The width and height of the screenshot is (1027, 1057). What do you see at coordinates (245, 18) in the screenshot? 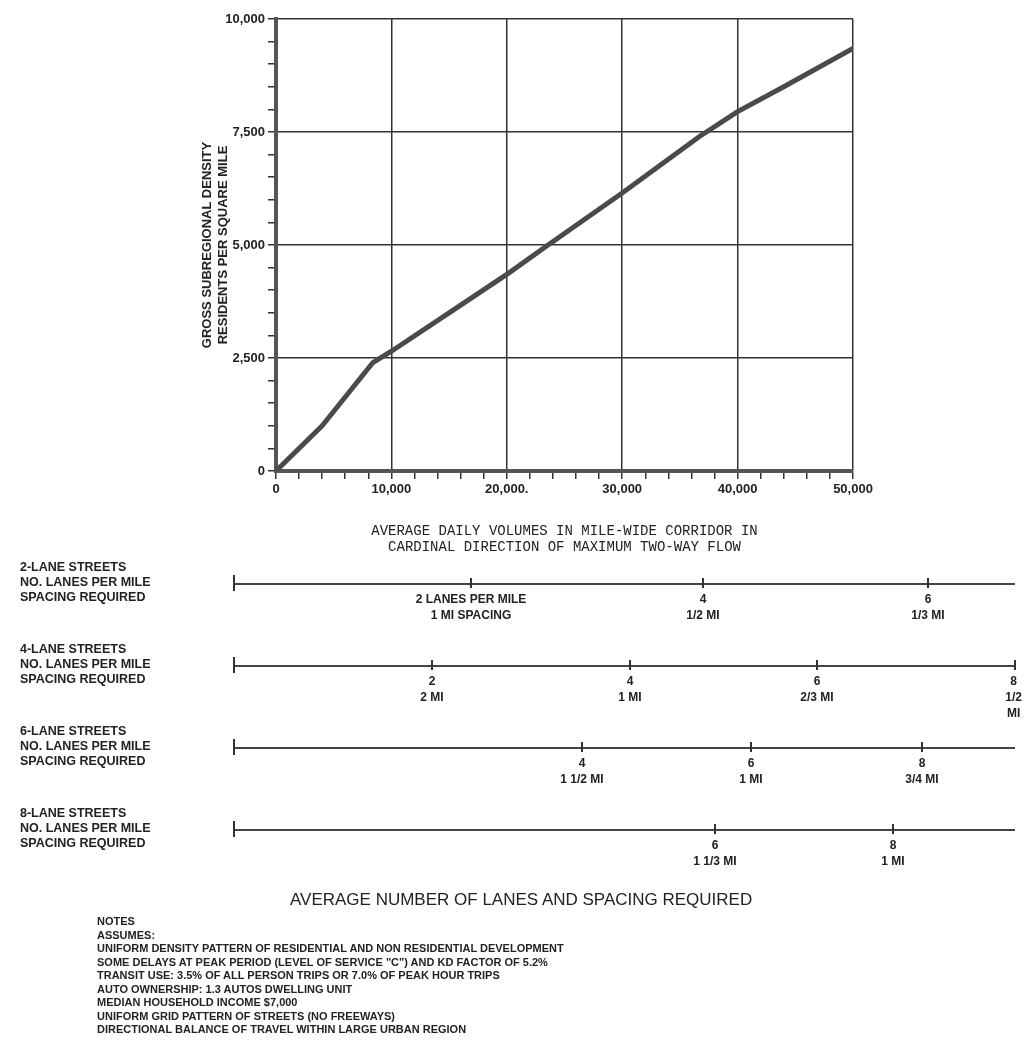
I see `y-tick-label: 10,000` at bounding box center [245, 18].